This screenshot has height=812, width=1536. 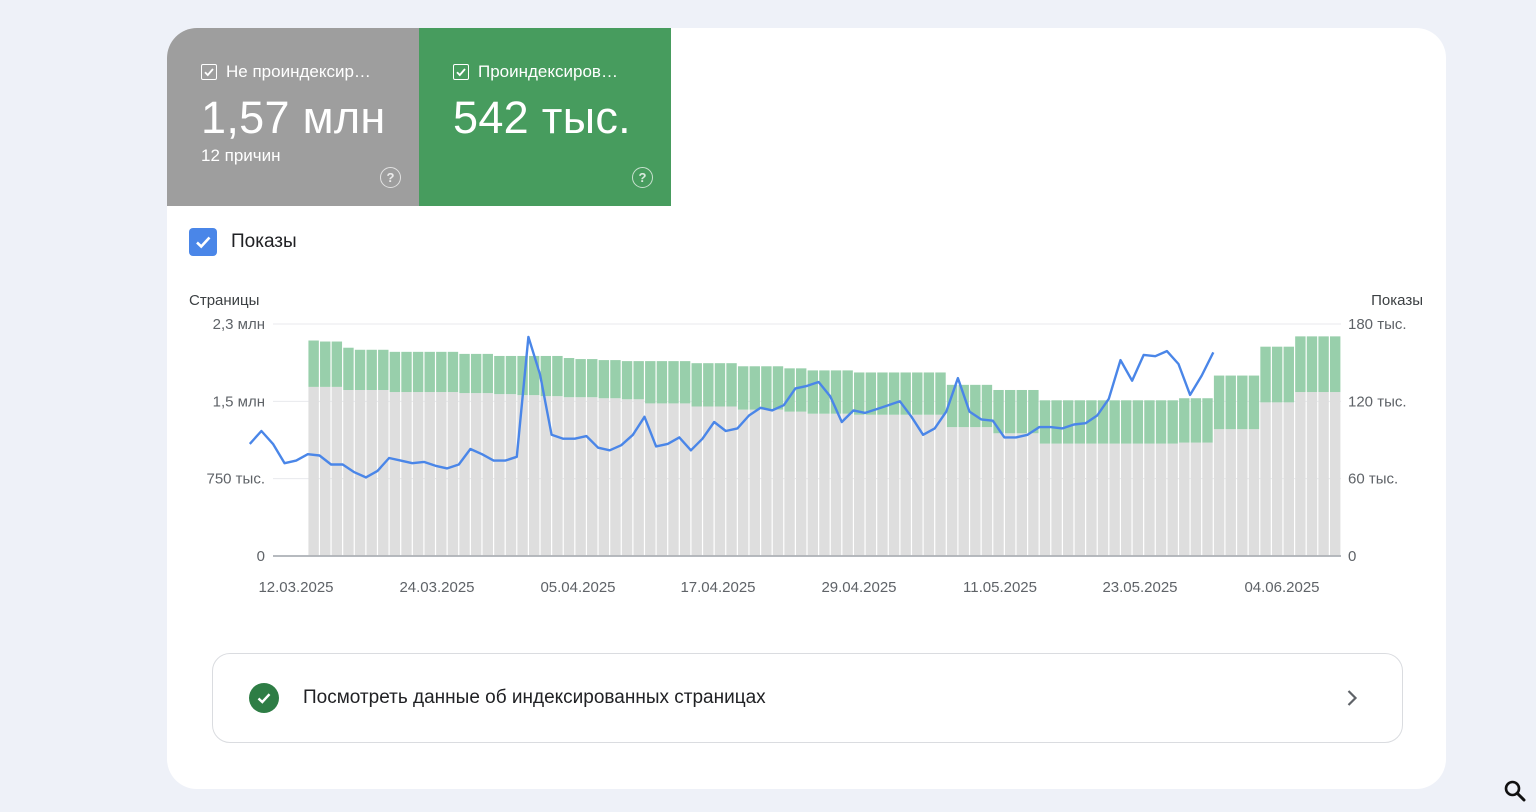 I want to click on right-tick-label: 120 тыс., so click(x=1377, y=401).